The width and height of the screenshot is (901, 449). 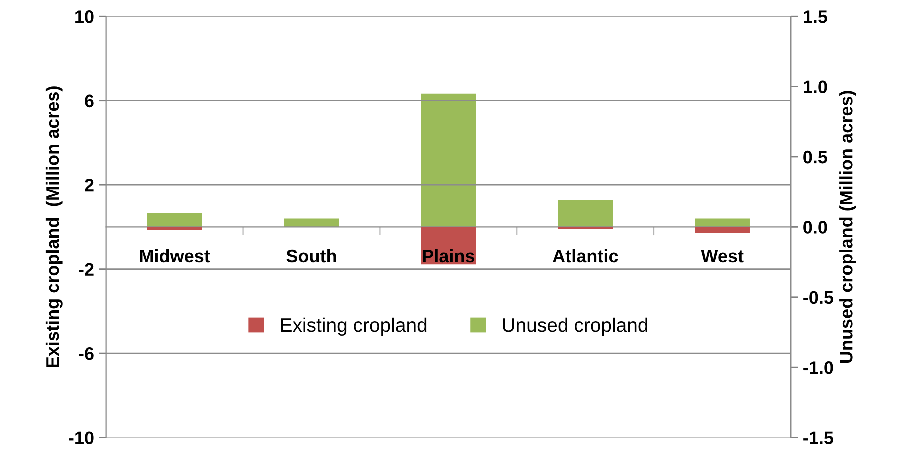 What do you see at coordinates (54, 227) in the screenshot?
I see `y-axis-title: Existing cropland (Million acres)` at bounding box center [54, 227].